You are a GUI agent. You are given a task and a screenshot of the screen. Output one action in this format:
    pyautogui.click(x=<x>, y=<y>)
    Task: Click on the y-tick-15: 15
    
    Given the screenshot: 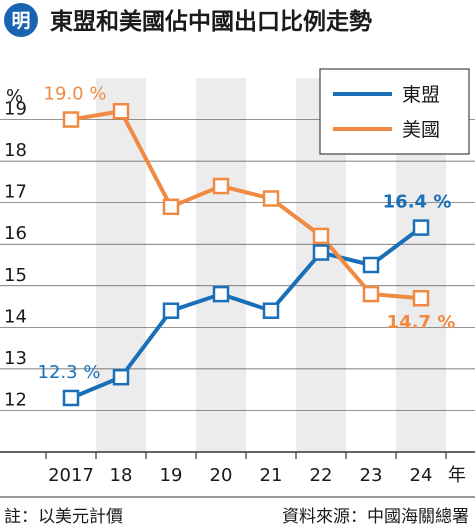 What is the action you would take?
    pyautogui.click(x=15, y=275)
    